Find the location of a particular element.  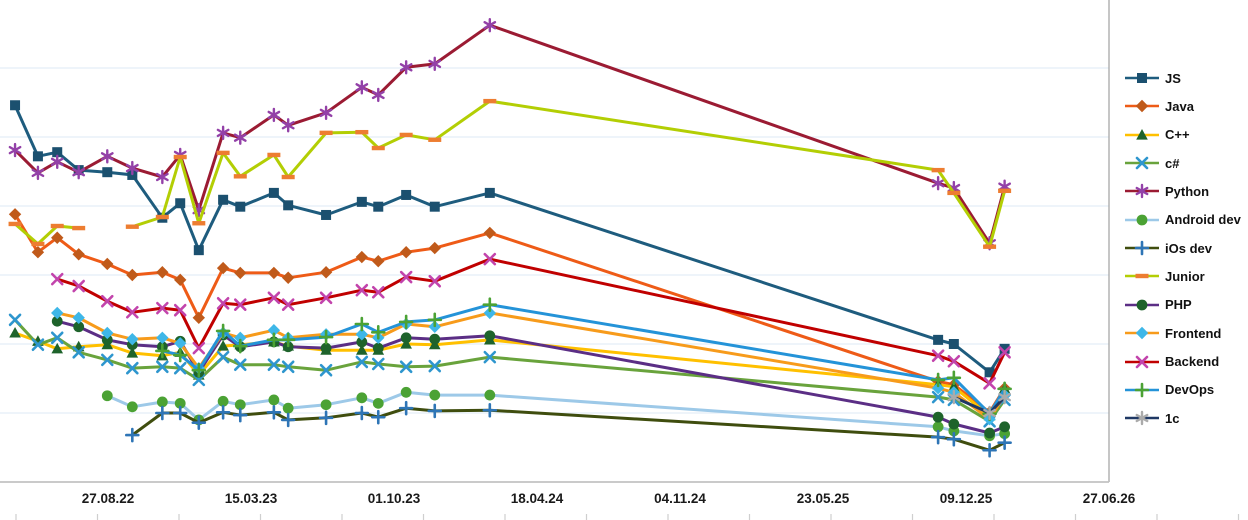

legend-item-Java: Java is located at coordinates (1158, 106).